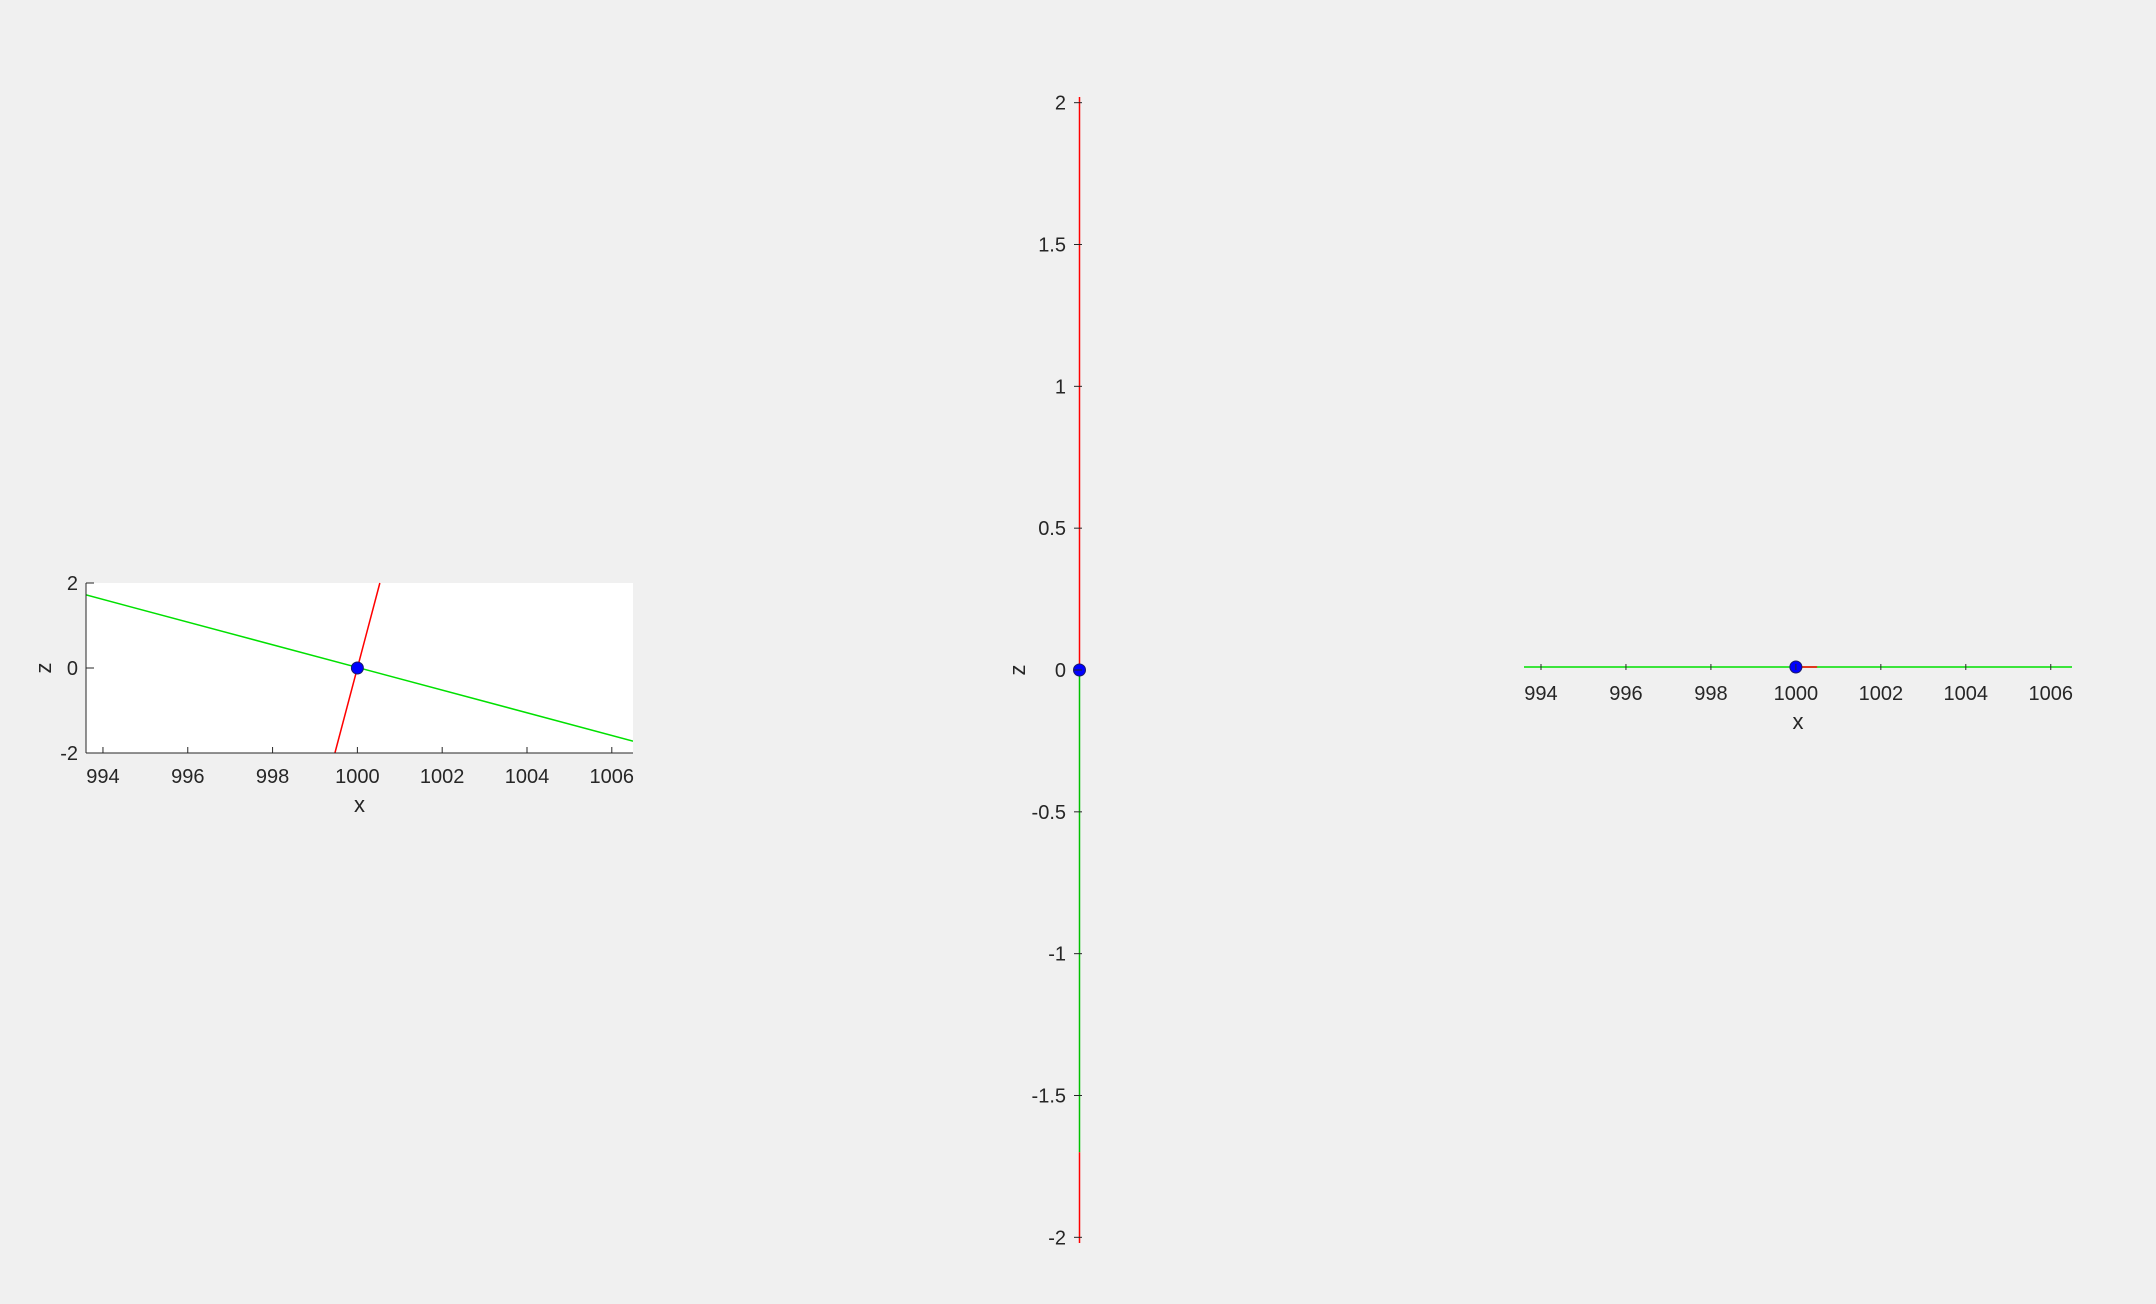 The width and height of the screenshot is (2156, 1304). What do you see at coordinates (1049, 813) in the screenshot?
I see `y-tick-label: -0.5` at bounding box center [1049, 813].